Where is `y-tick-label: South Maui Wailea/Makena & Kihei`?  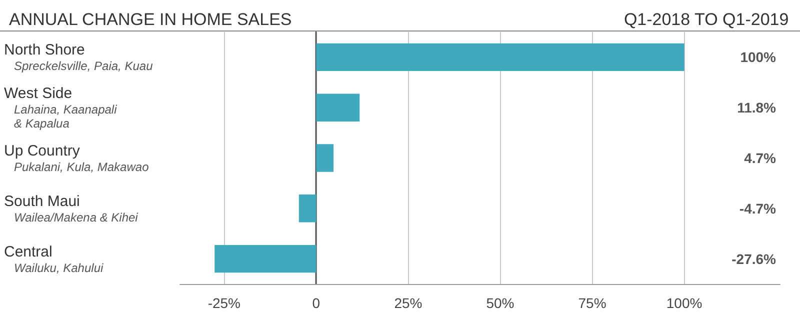
y-tick-label: South Maui Wailea/Makena & Kihei is located at coordinates (71, 208).